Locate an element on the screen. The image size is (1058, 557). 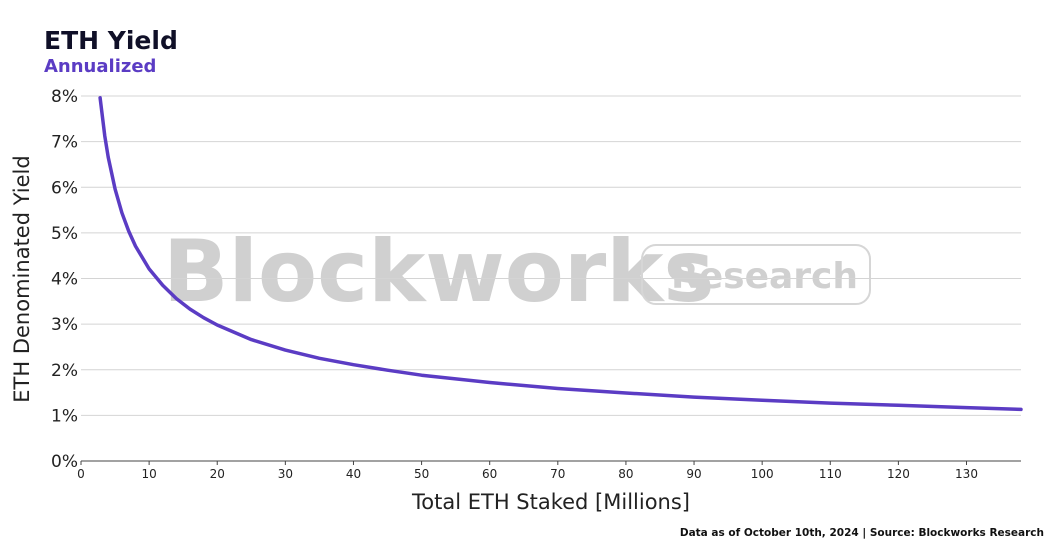
chart-title: ETH Yield is located at coordinates (111, 40).